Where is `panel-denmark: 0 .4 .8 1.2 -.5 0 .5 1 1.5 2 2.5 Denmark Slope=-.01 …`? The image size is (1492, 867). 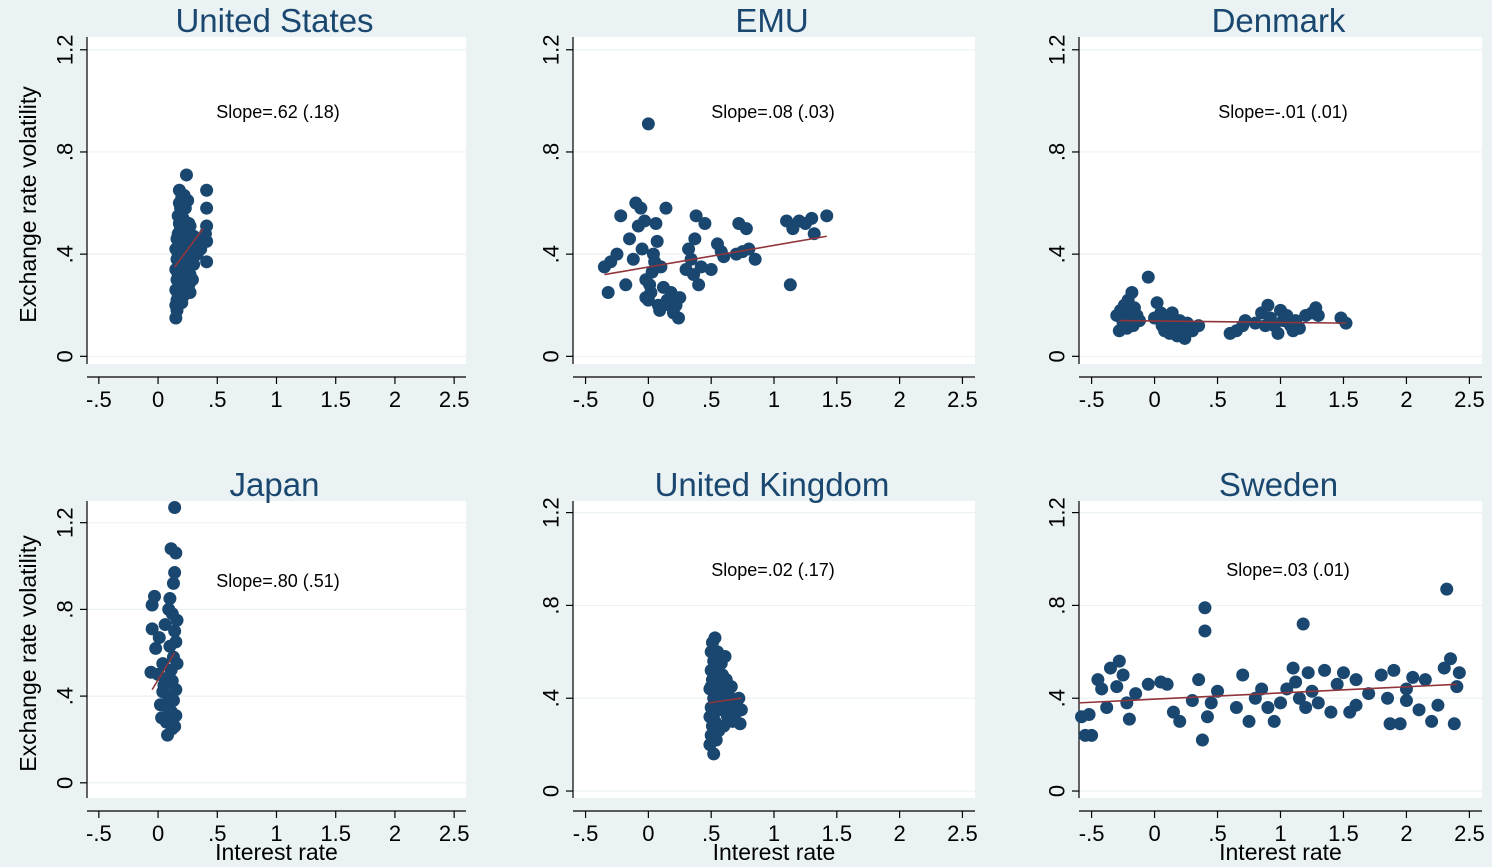 panel-denmark: 0 .4 .8 1.2 -.5 0 .5 1 1.5 2 2.5 Denmark Slope=-.01 … is located at coordinates (1265, 207).